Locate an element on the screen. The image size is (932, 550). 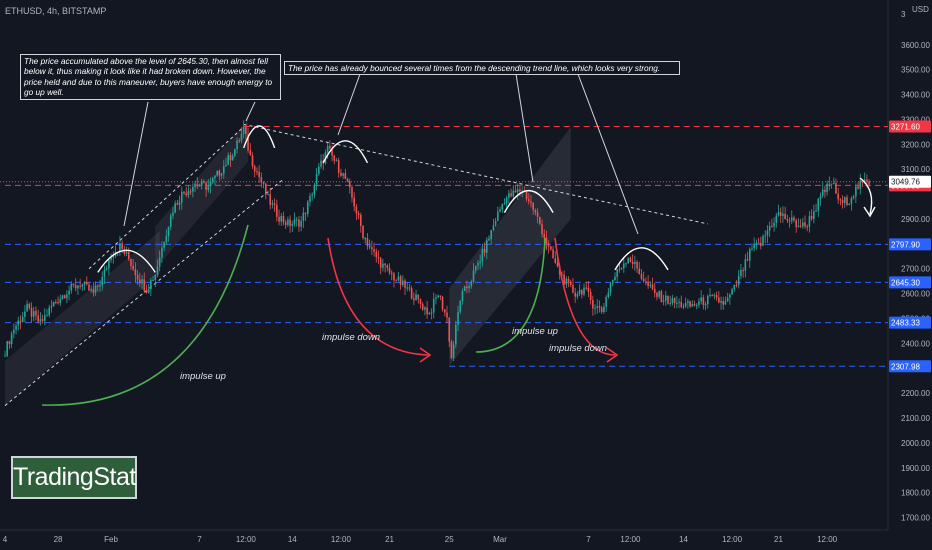
y-tick-label: 2600.00 is located at coordinates (915, 294).